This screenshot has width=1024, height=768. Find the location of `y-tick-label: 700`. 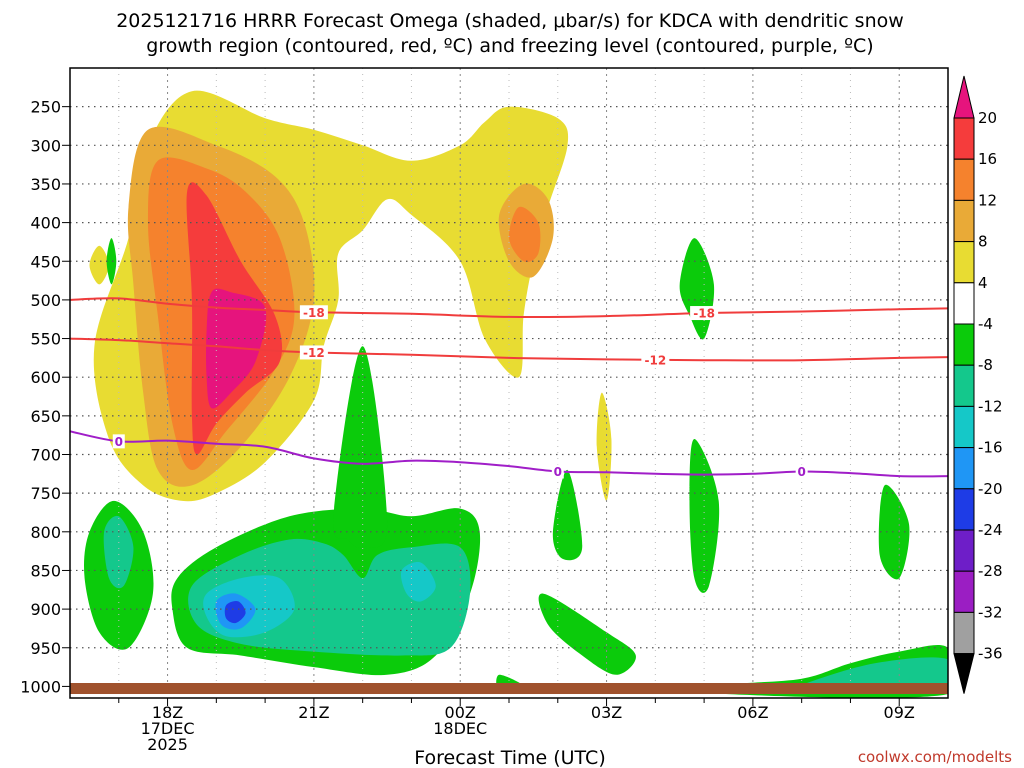

y-tick-label: 700 is located at coordinates (45, 455).